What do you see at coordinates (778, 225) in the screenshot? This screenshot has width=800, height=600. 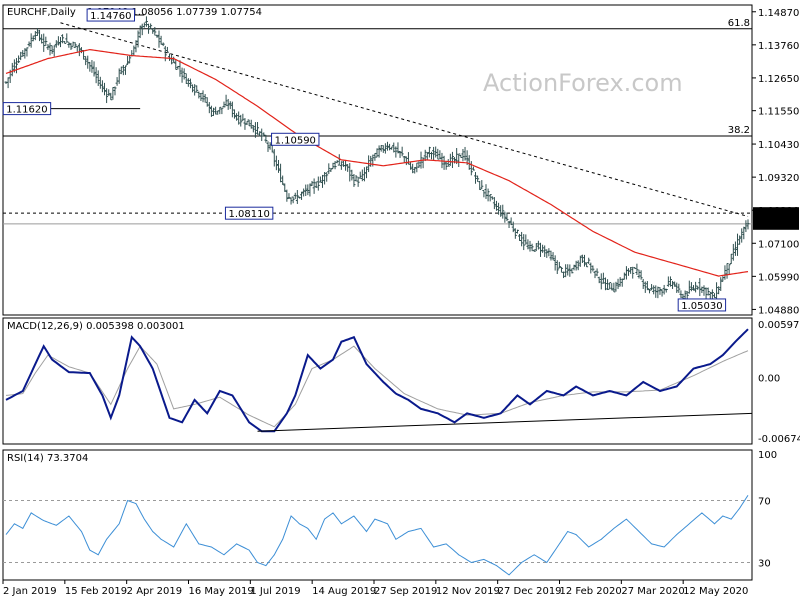 I see `price-tag-label: 1.07754` at bounding box center [778, 225].